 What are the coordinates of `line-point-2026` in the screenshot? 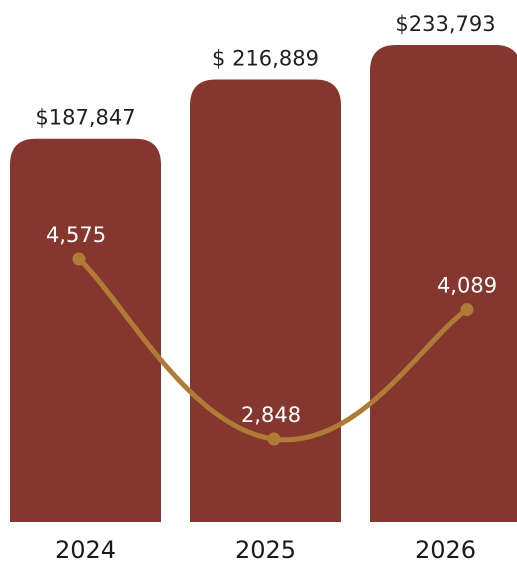 It's located at (467, 310).